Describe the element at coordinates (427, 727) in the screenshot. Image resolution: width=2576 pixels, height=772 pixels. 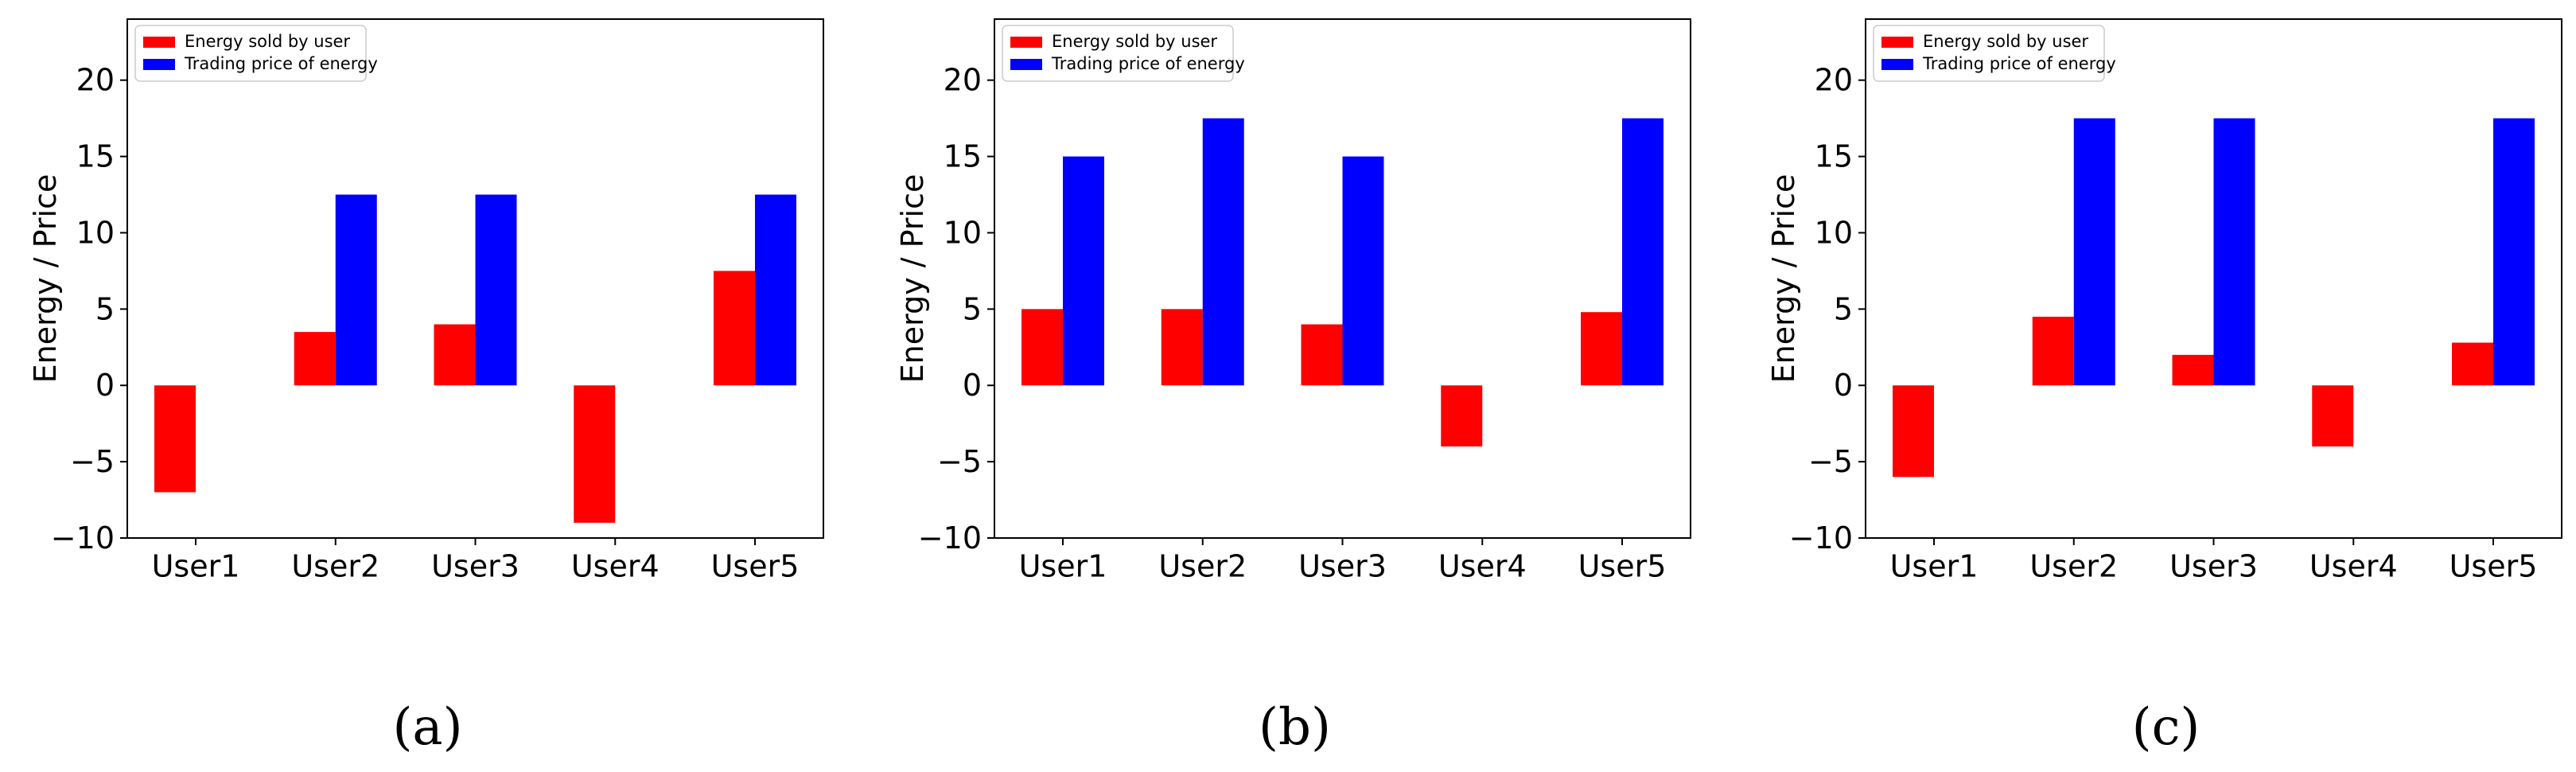
I see `panel-label: (a)` at that location.